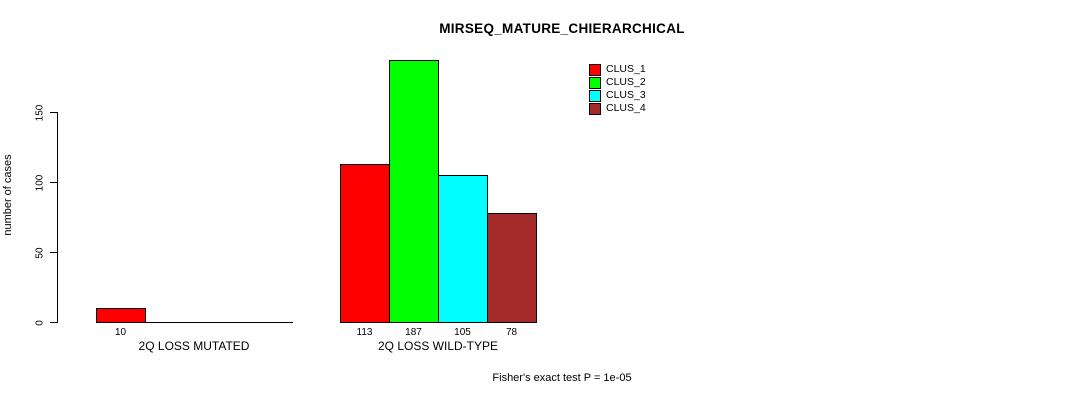  What do you see at coordinates (40, 112) in the screenshot?
I see `y-tick-label: 150` at bounding box center [40, 112].